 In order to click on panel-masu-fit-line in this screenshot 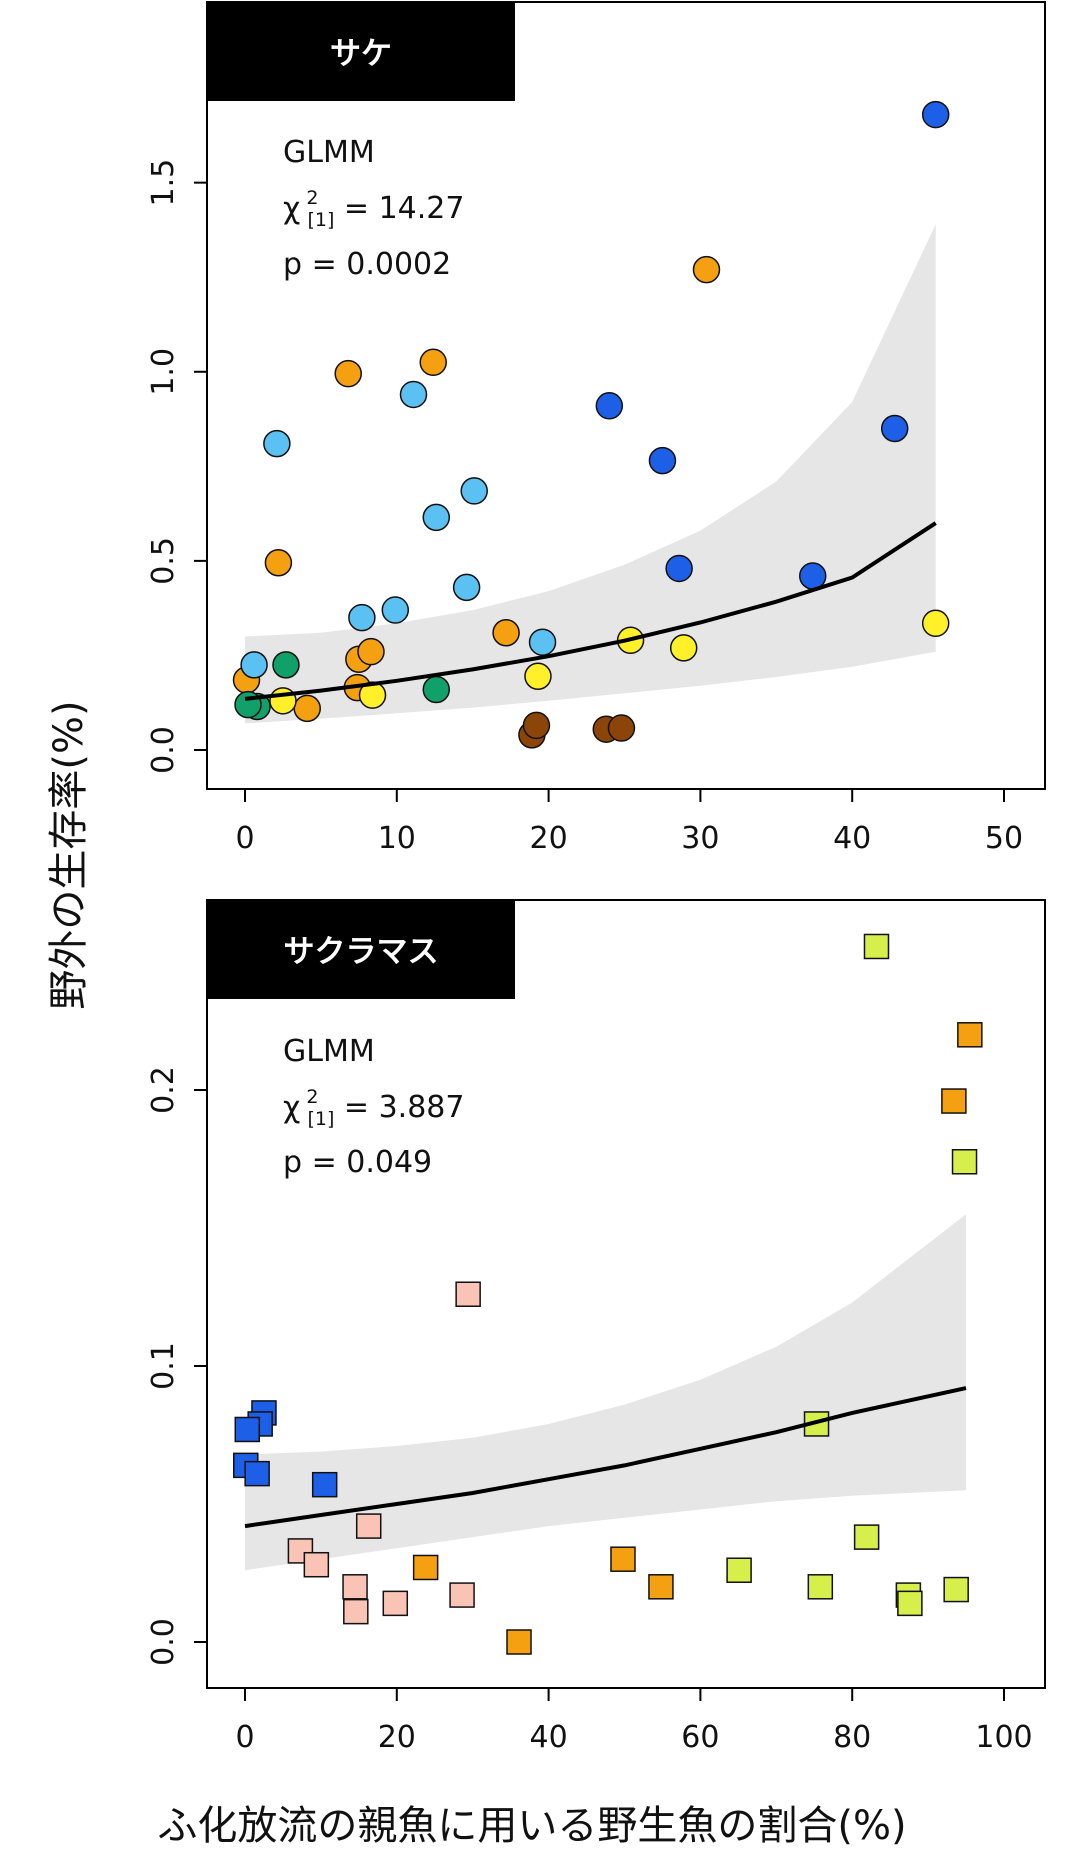, I will do `click(605, 1457)`.